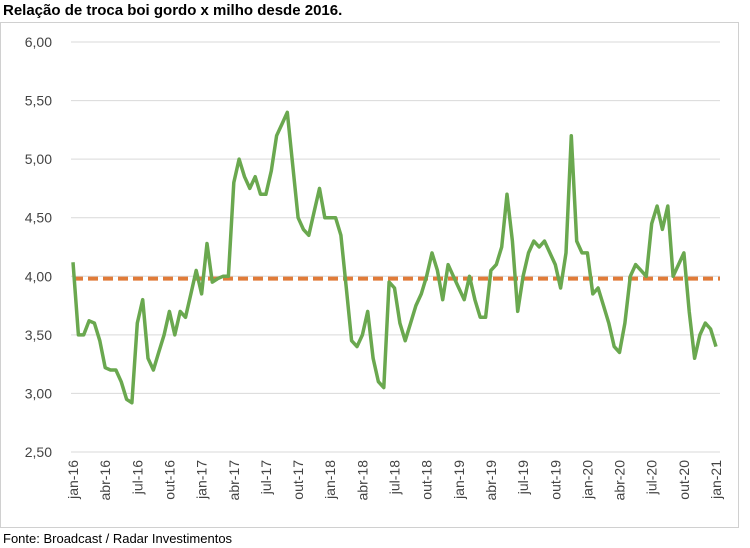  What do you see at coordinates (137, 477) in the screenshot?
I see `x-tick-label: jul-16` at bounding box center [137, 477].